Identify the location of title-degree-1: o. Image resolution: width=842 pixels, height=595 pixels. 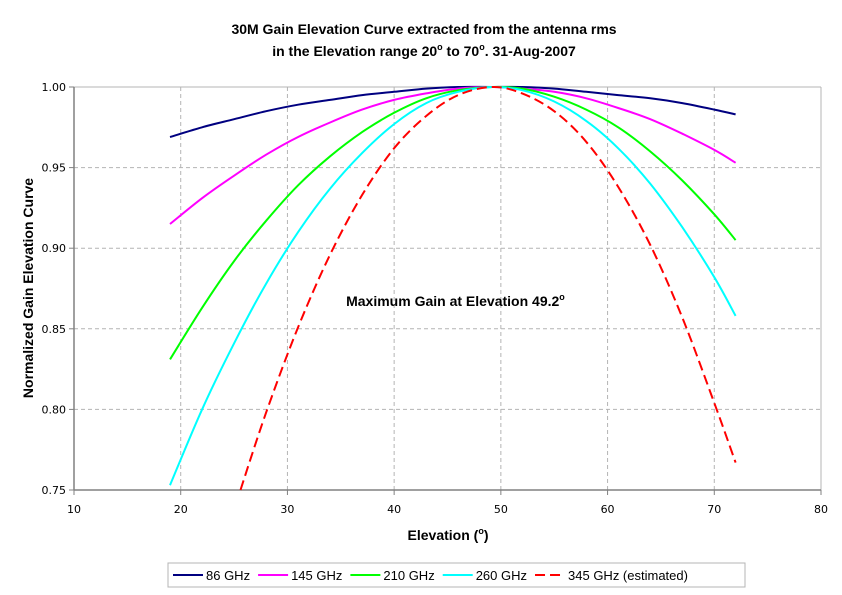
(440, 47).